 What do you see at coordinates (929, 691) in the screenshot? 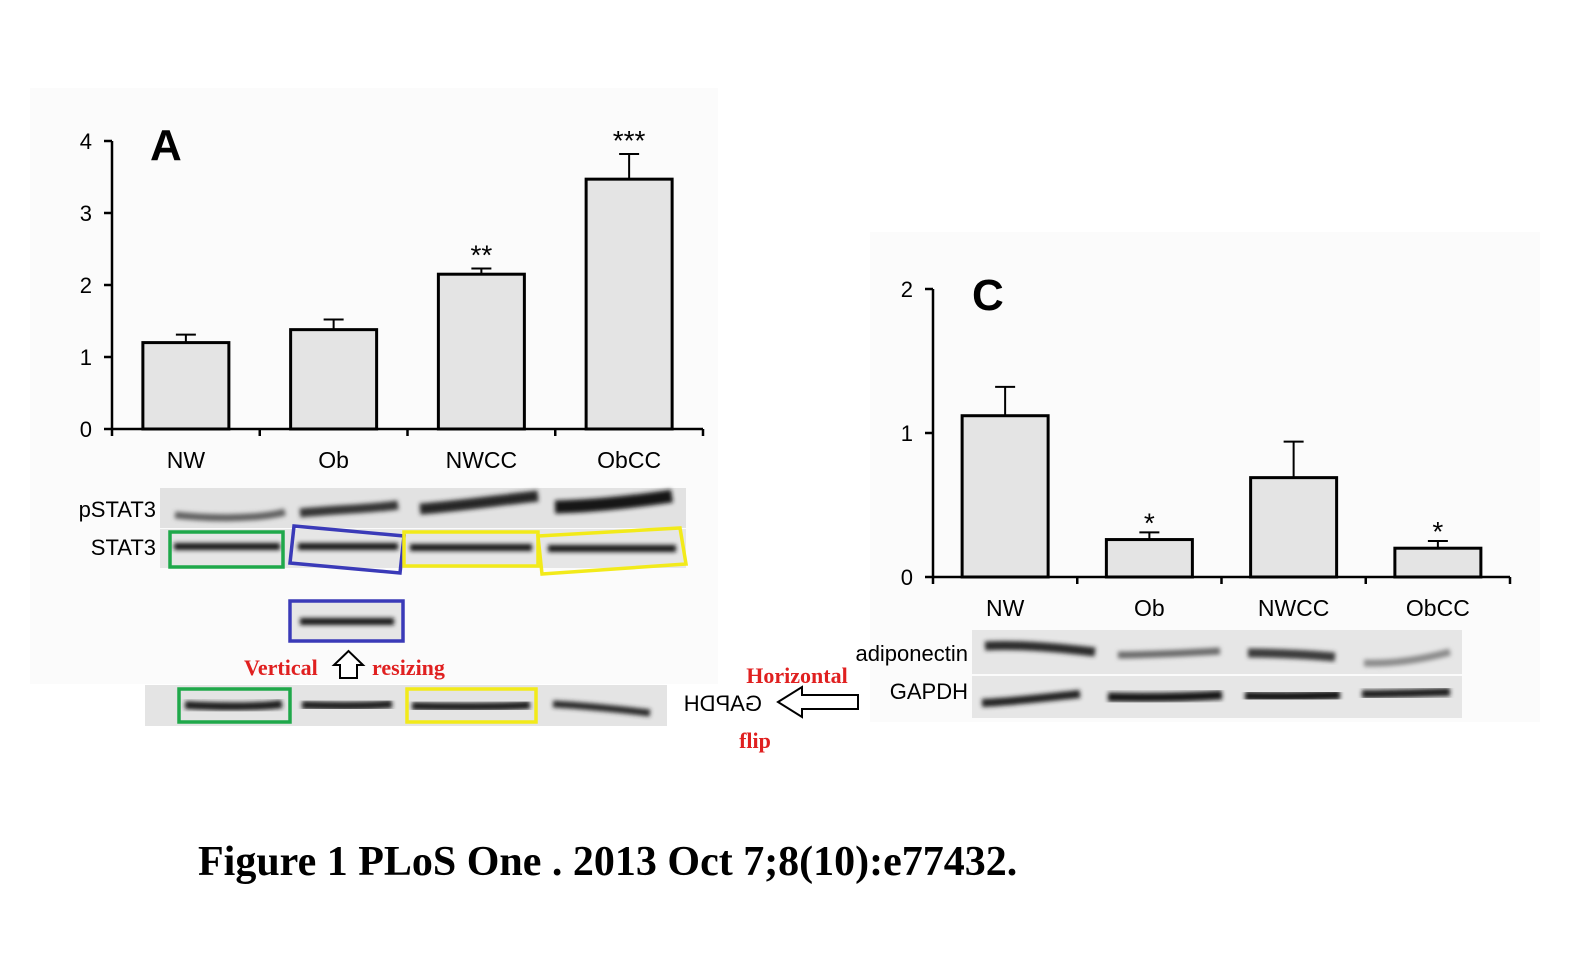
I see `gapdh-label: GAPDH` at bounding box center [929, 691].